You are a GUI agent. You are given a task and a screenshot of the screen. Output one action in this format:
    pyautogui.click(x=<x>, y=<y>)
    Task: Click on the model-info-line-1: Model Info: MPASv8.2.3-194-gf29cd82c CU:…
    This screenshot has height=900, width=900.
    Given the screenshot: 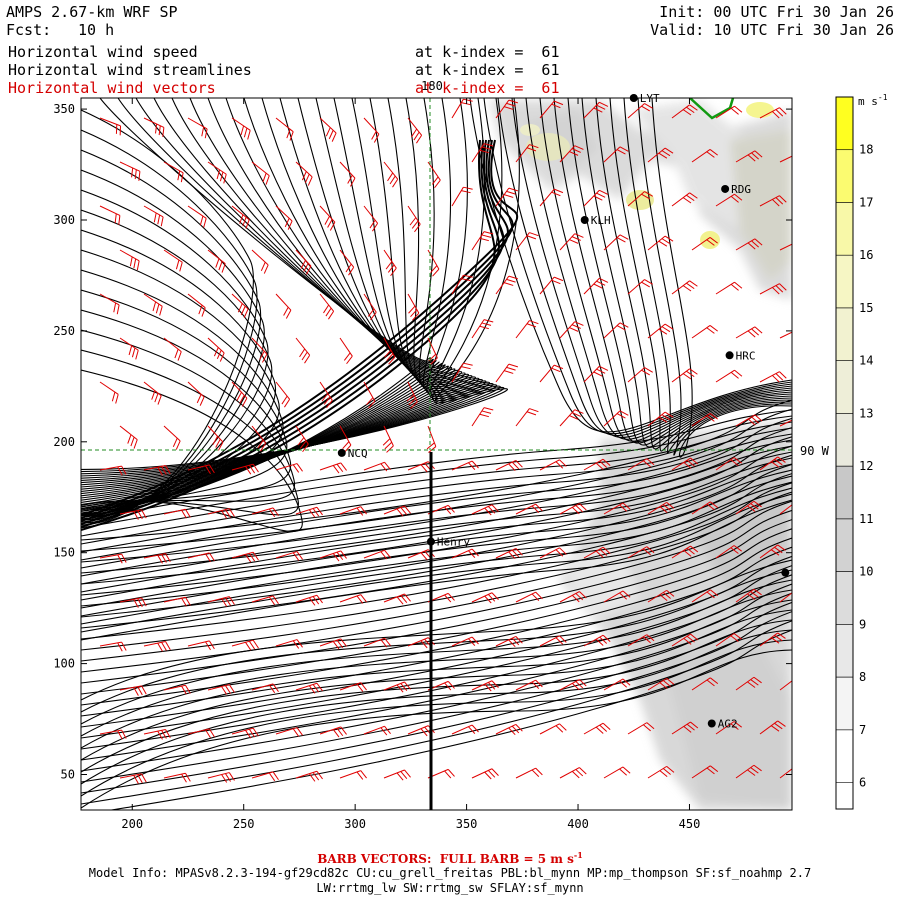 What is the action you would take?
    pyautogui.click(x=450, y=873)
    